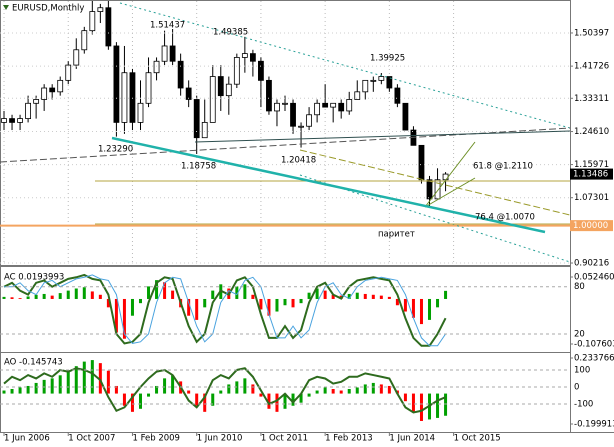  What do you see at coordinates (583, 404) in the screenshot?
I see `y2-tick-label: -100` at bounding box center [583, 404].